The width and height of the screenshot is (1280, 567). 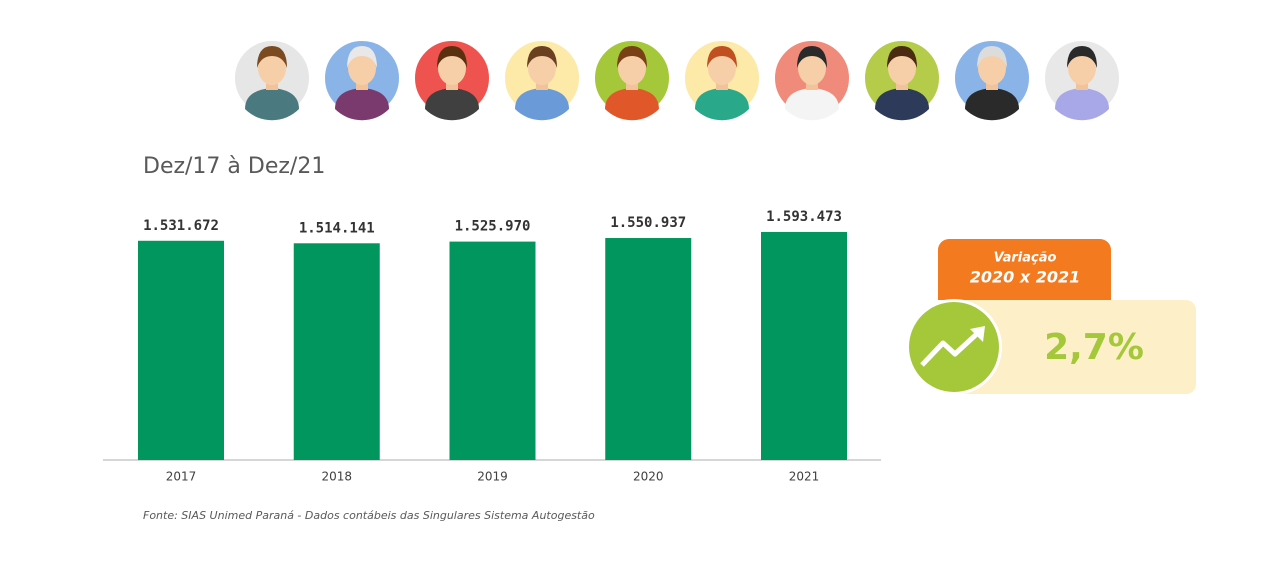 I want to click on value-label: 1.593.473, so click(x=804, y=217).